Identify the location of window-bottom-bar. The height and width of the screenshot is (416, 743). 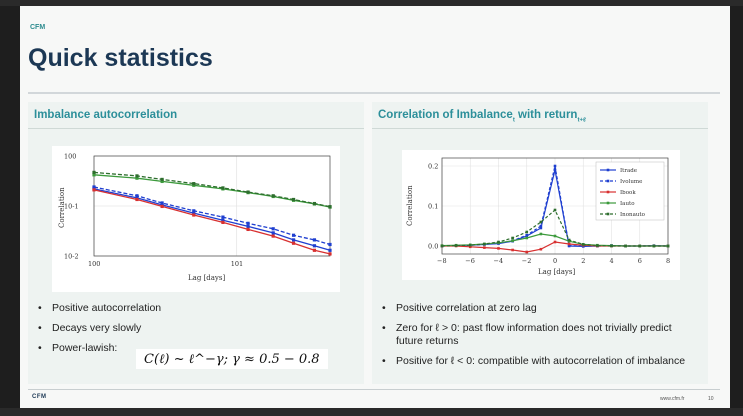
(371, 412).